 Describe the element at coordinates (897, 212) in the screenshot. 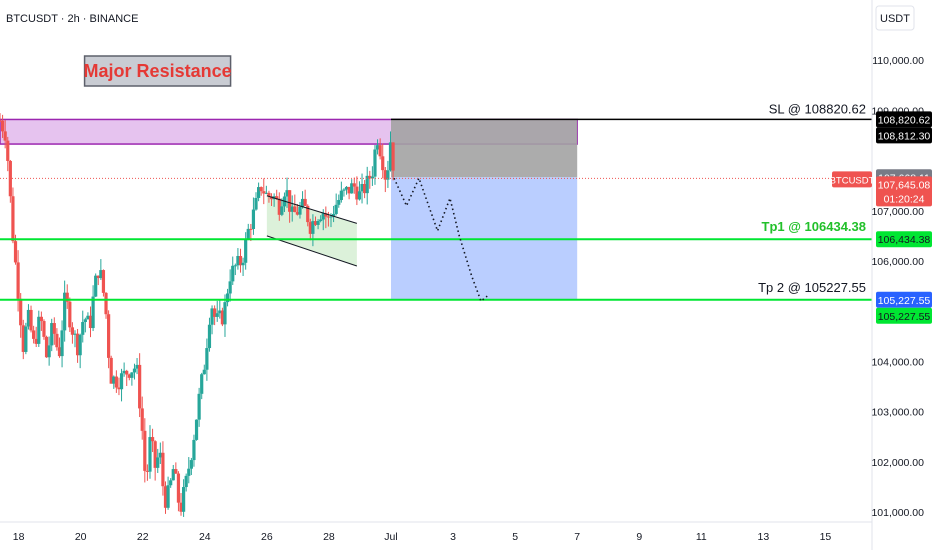

I see `price-tick-label: 107,000.00` at that location.